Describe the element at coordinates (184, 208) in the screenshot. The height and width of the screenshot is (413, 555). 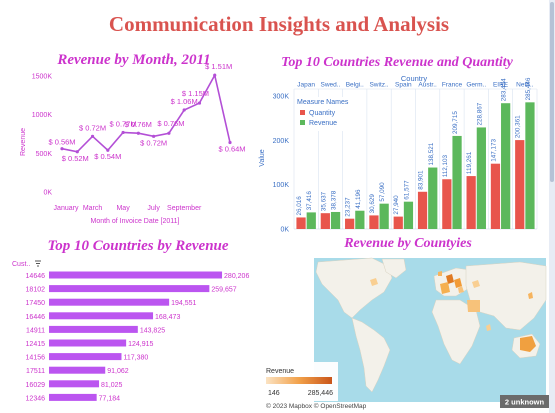
I see `x-tick-label: September` at that location.